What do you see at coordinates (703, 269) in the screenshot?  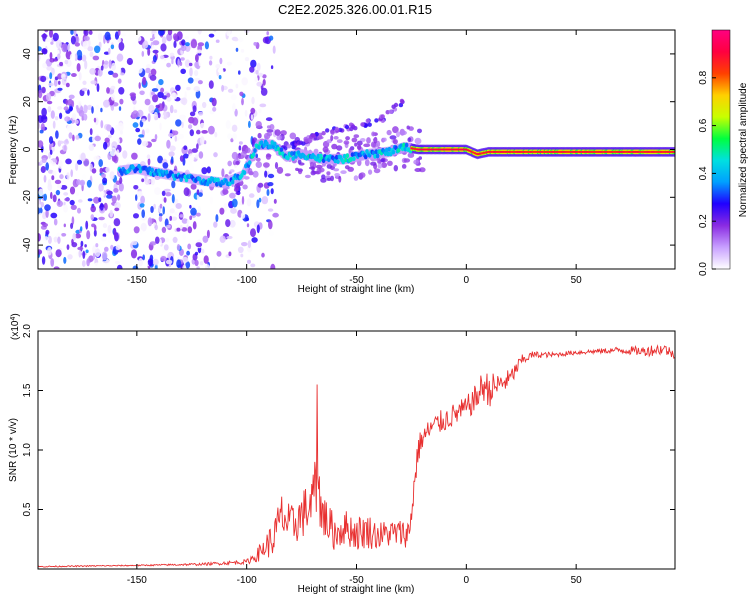 I see `colorbar-tick-label: 0.0` at bounding box center [703, 269].